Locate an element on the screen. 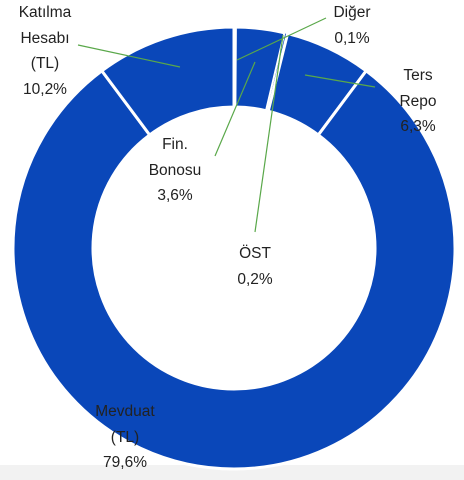 Image resolution: width=464 pixels, height=480 pixels. footer-band is located at coordinates (232, 472).